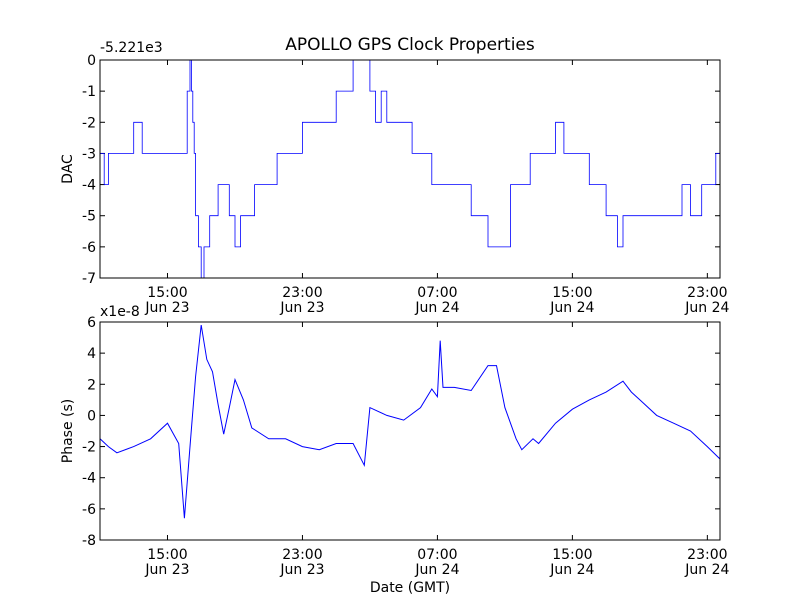 Image resolution: width=800 pixels, height=600 pixels. I want to click on phase-y-tick-label: 6, so click(91, 323).